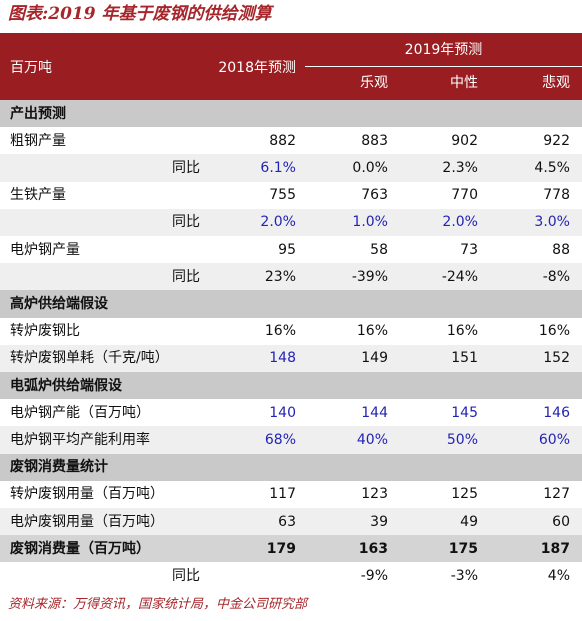 The height and width of the screenshot is (621, 582). What do you see at coordinates (281, 548) in the screenshot?
I see `cell: 179` at bounding box center [281, 548].